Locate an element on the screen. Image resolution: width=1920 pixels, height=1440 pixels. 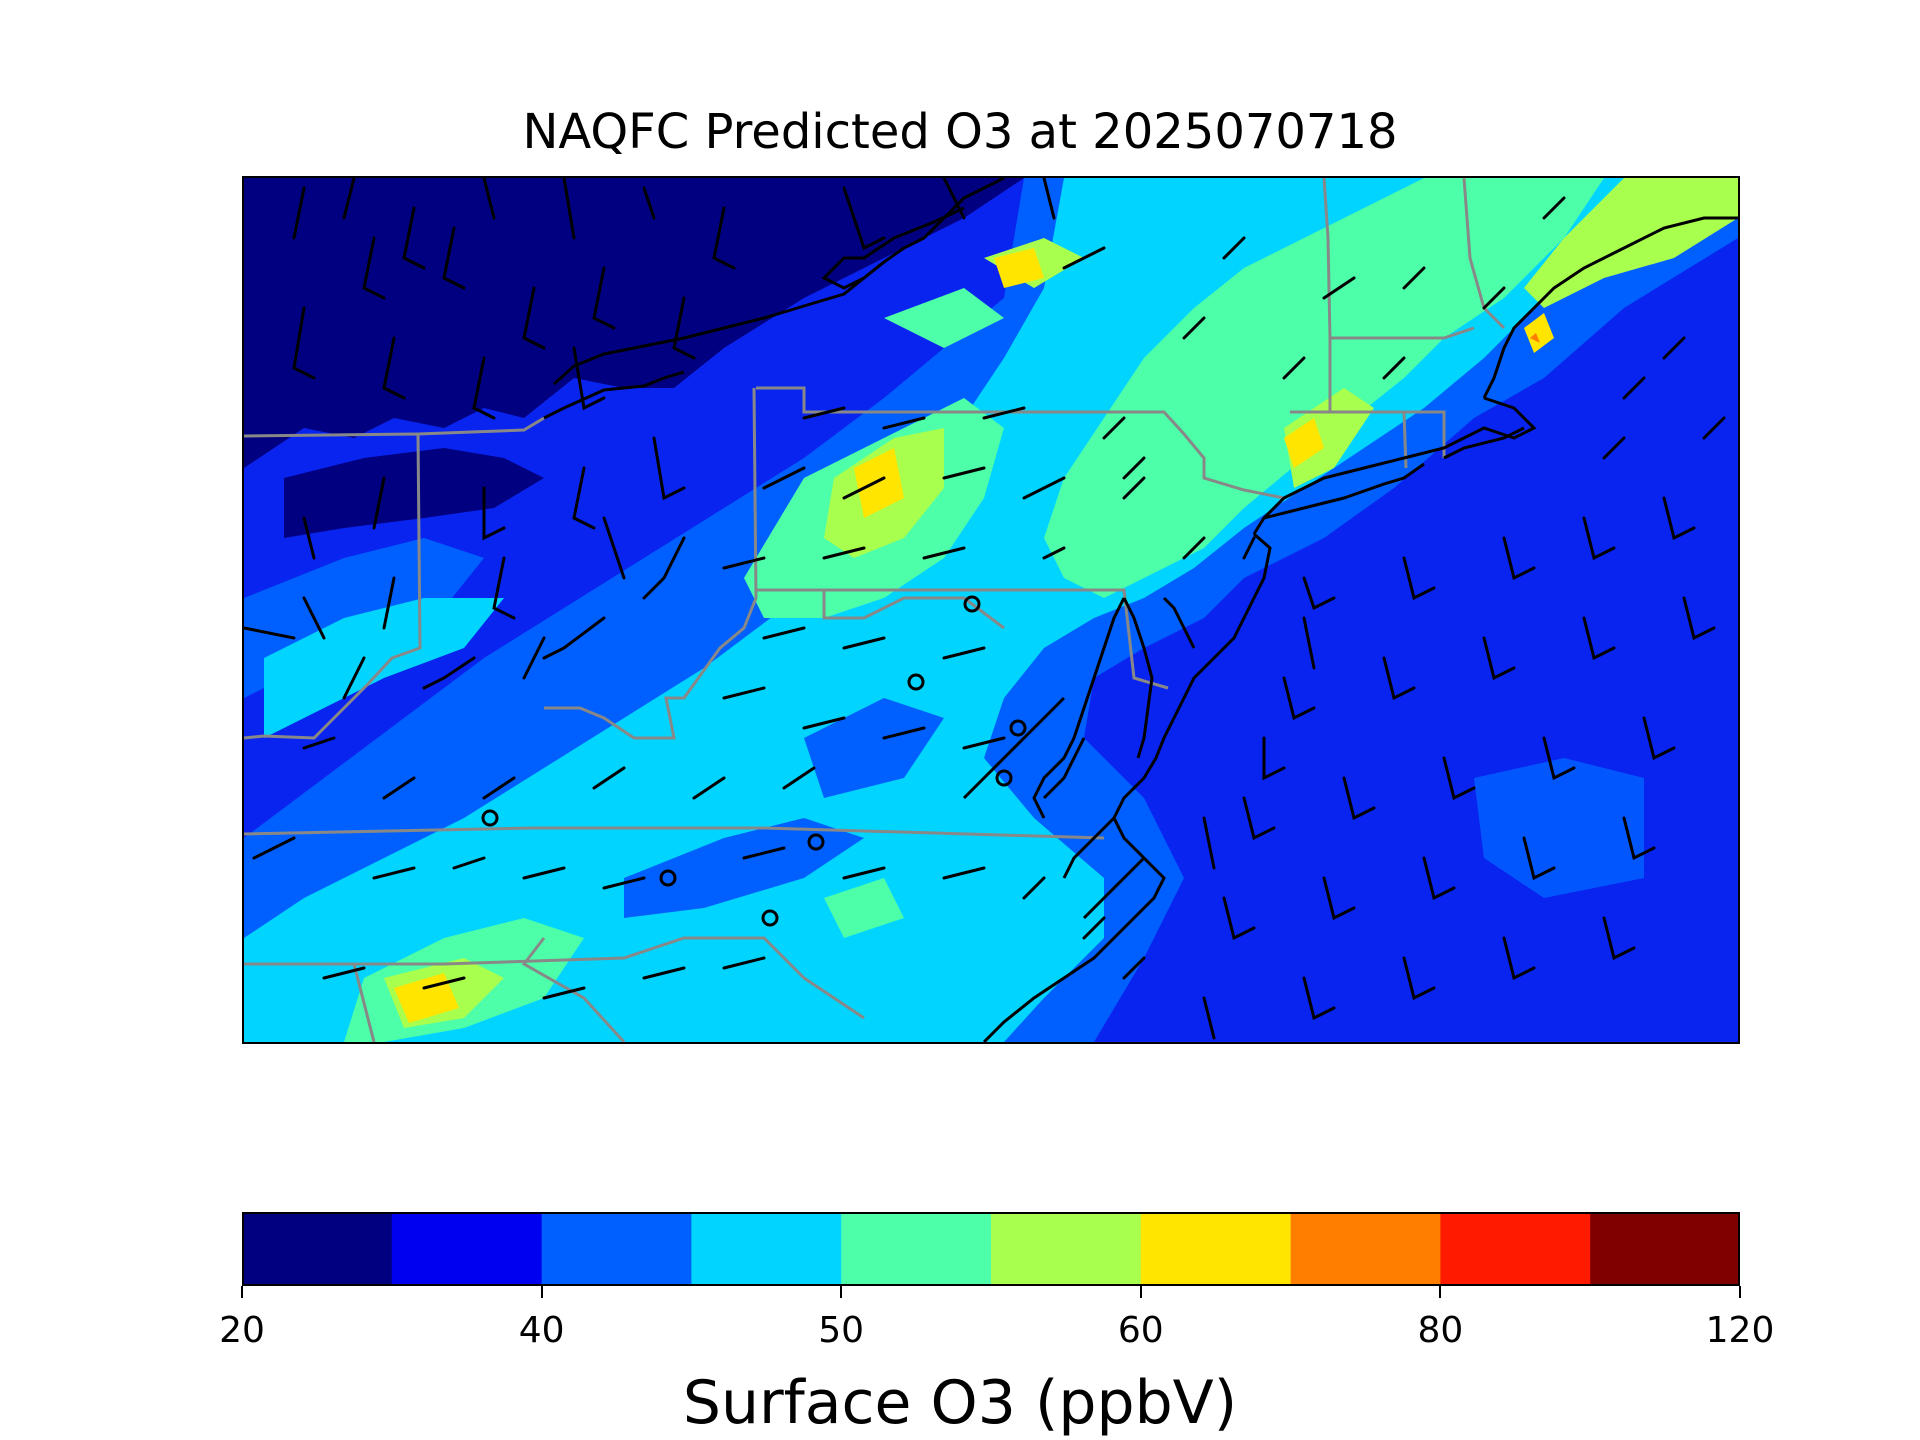
colorbar-tick-label: 80 is located at coordinates (1440, 1330).